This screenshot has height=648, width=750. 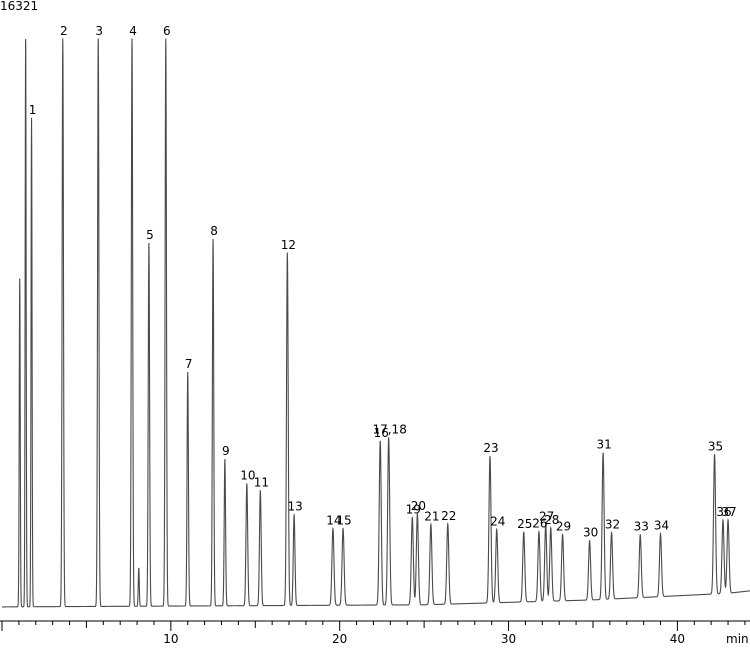 I want to click on peak-label: 36, so click(x=723, y=512).